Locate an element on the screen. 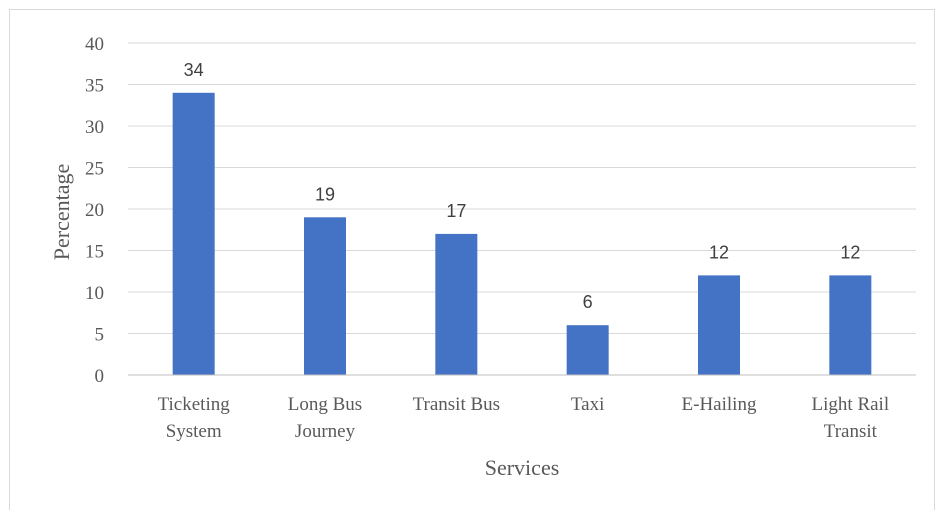 The image size is (945, 510). x-category-label: Light Rail Transit is located at coordinates (851, 418).